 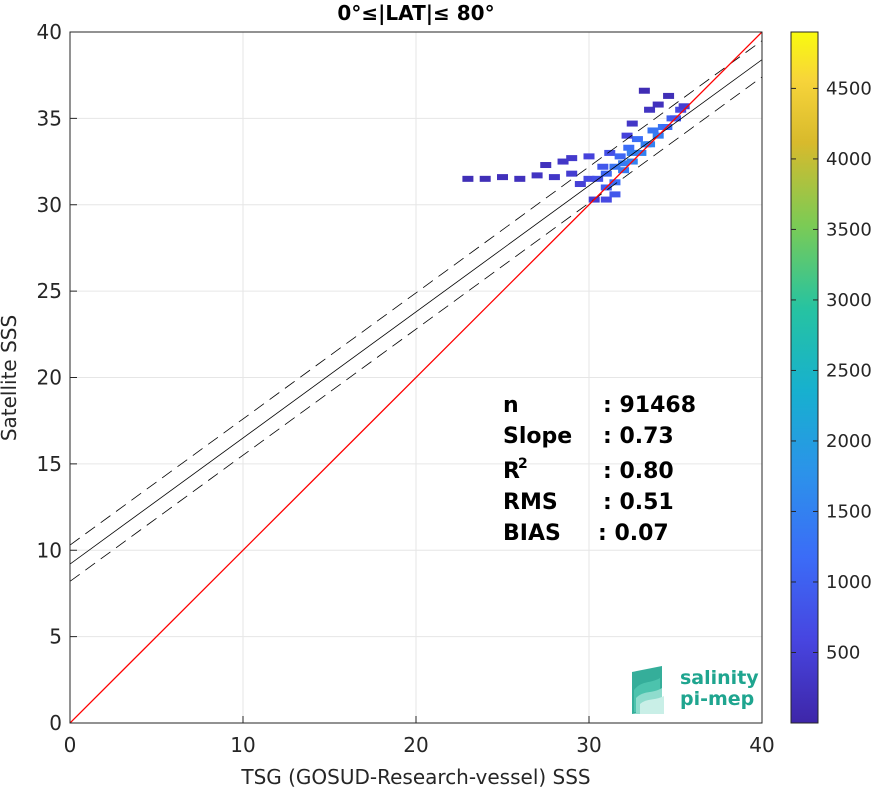 I want to click on stat-label: RMS, so click(x=530, y=502).